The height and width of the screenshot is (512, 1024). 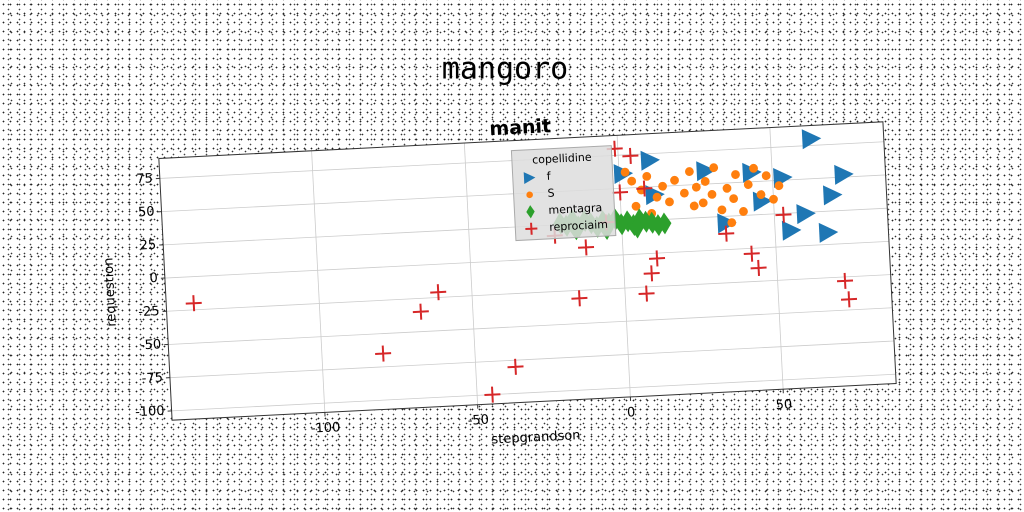 I want to click on y-tick-label: 25, so click(x=147, y=246).